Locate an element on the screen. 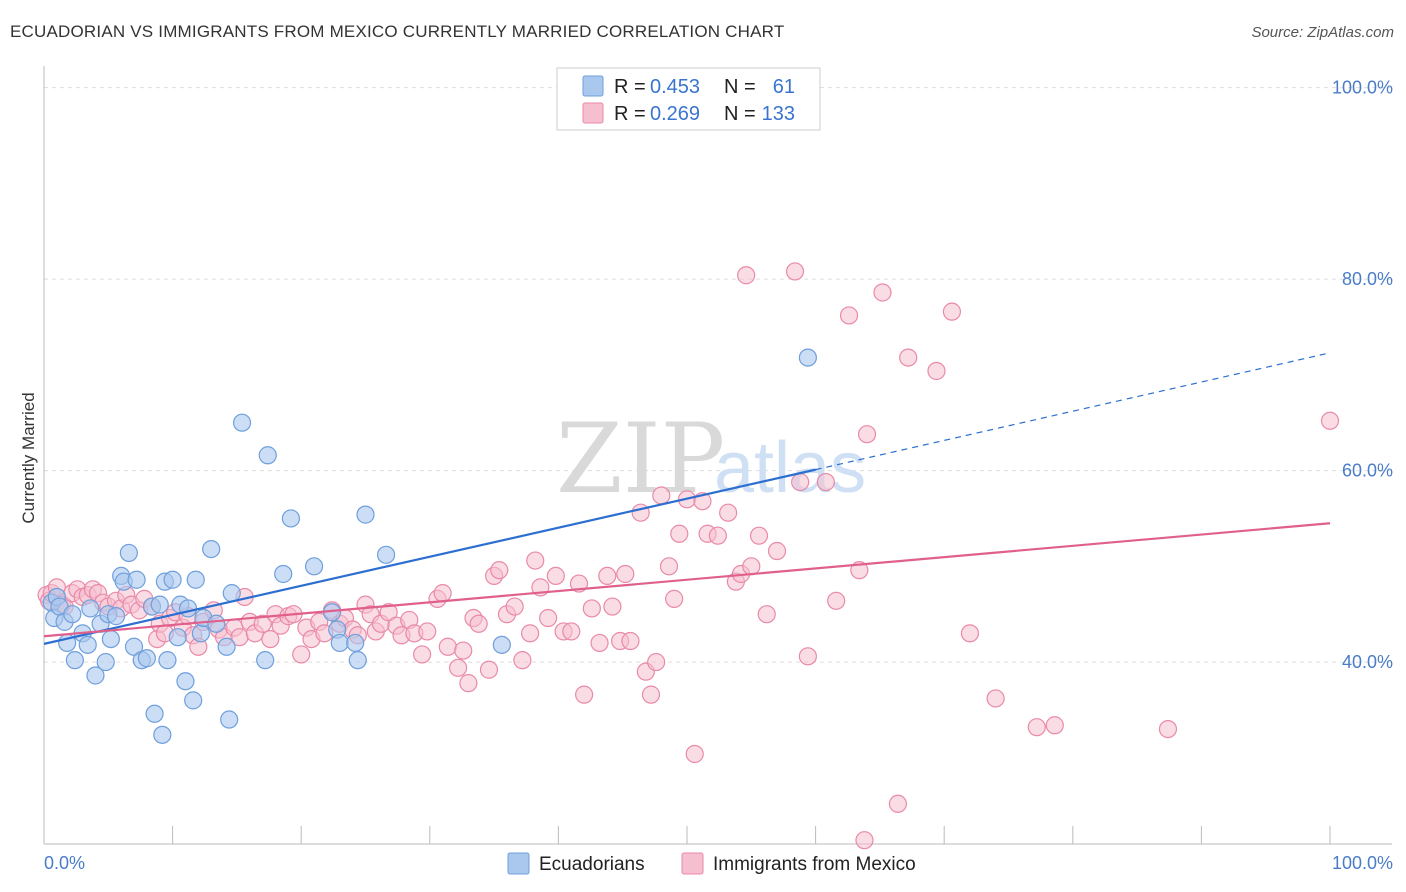 The height and width of the screenshot is (892, 1406). trendline-ecuadorians-extension is located at coordinates (1073, 411).